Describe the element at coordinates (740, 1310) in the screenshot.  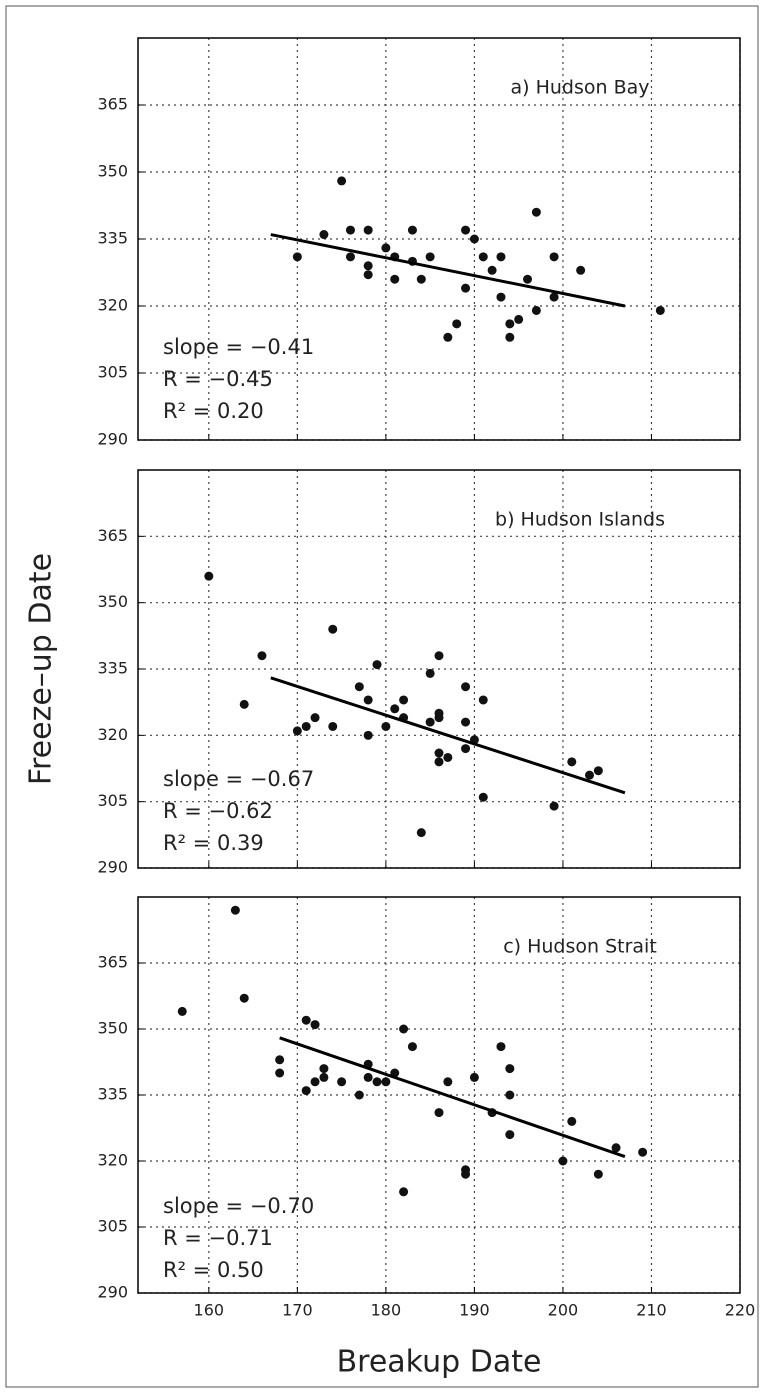
I see `x-tick-label: 220` at that location.